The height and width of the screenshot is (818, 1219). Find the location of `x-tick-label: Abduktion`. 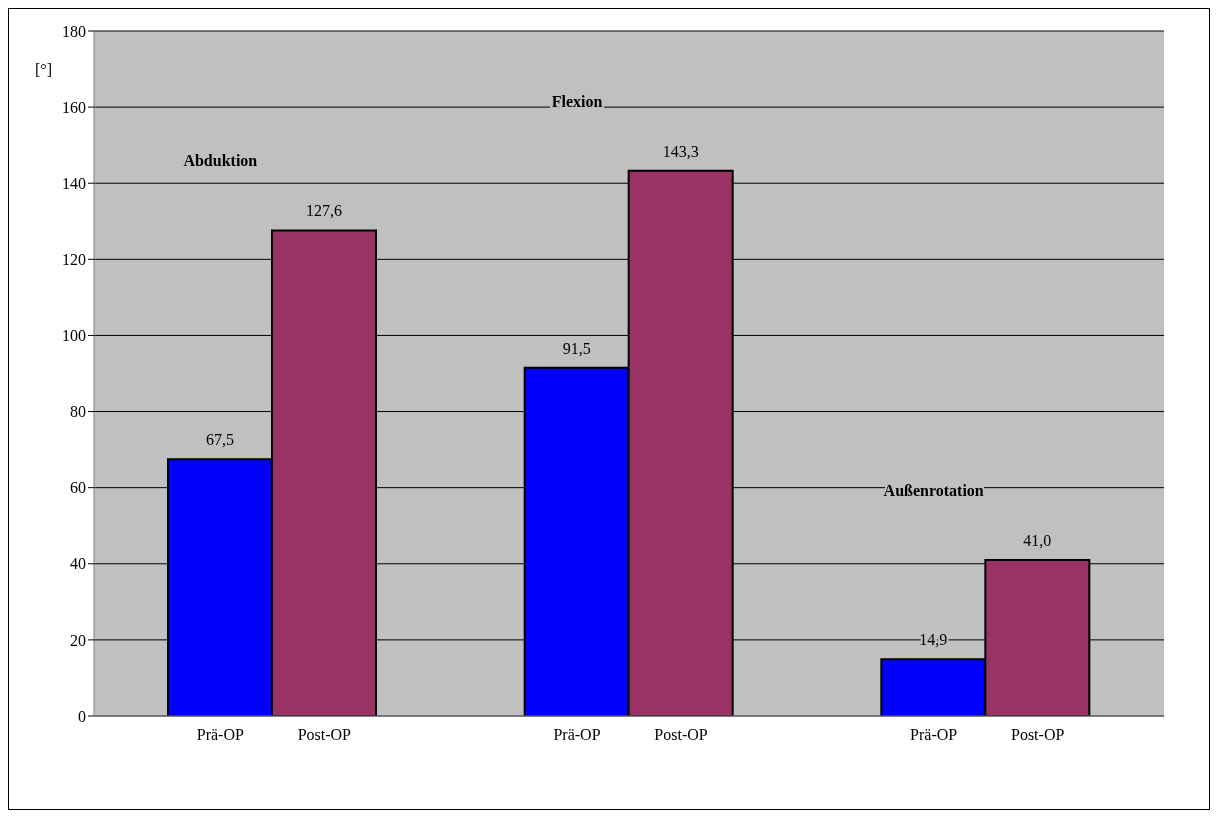

x-tick-label: Abduktion is located at coordinates (220, 161).